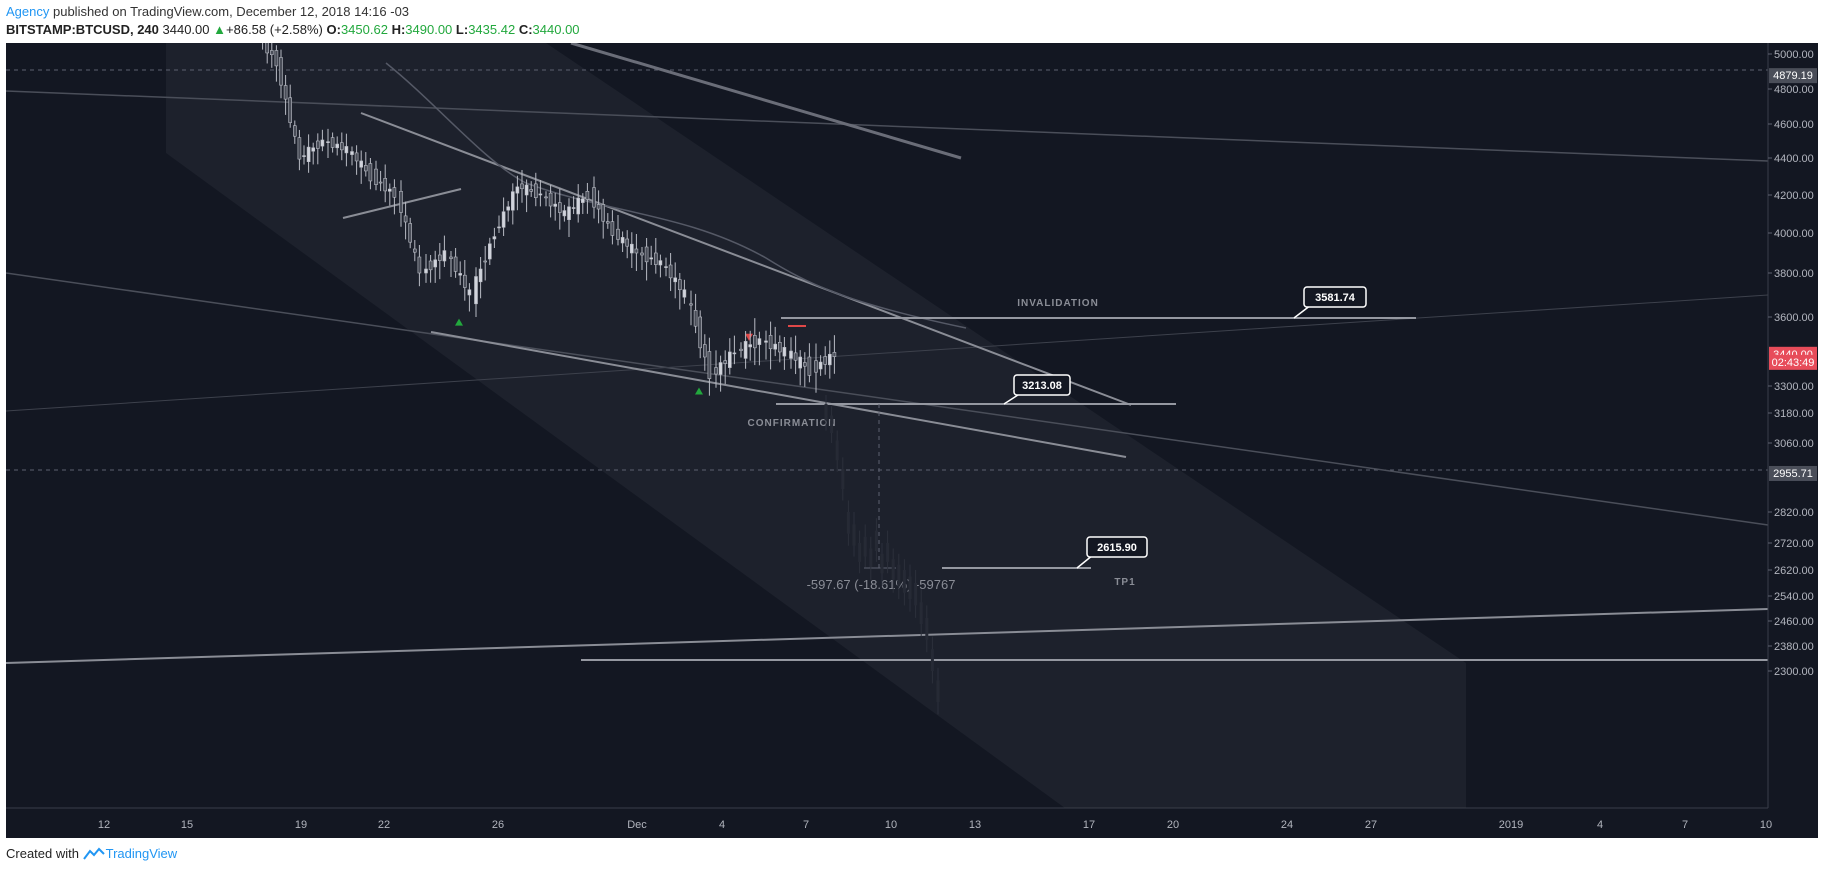  I want to click on high-value: 3490.00, so click(429, 29).